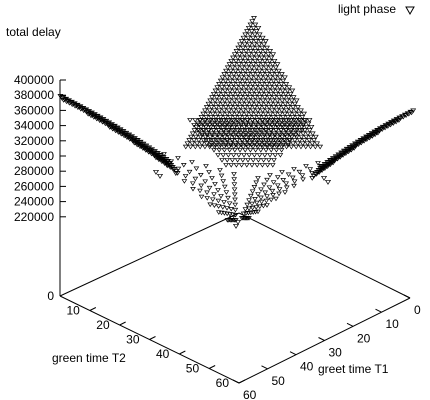 This screenshot has width=430, height=400. Describe the element at coordinates (353, 369) in the screenshot. I see `x-axis-label: greet time T1` at that location.